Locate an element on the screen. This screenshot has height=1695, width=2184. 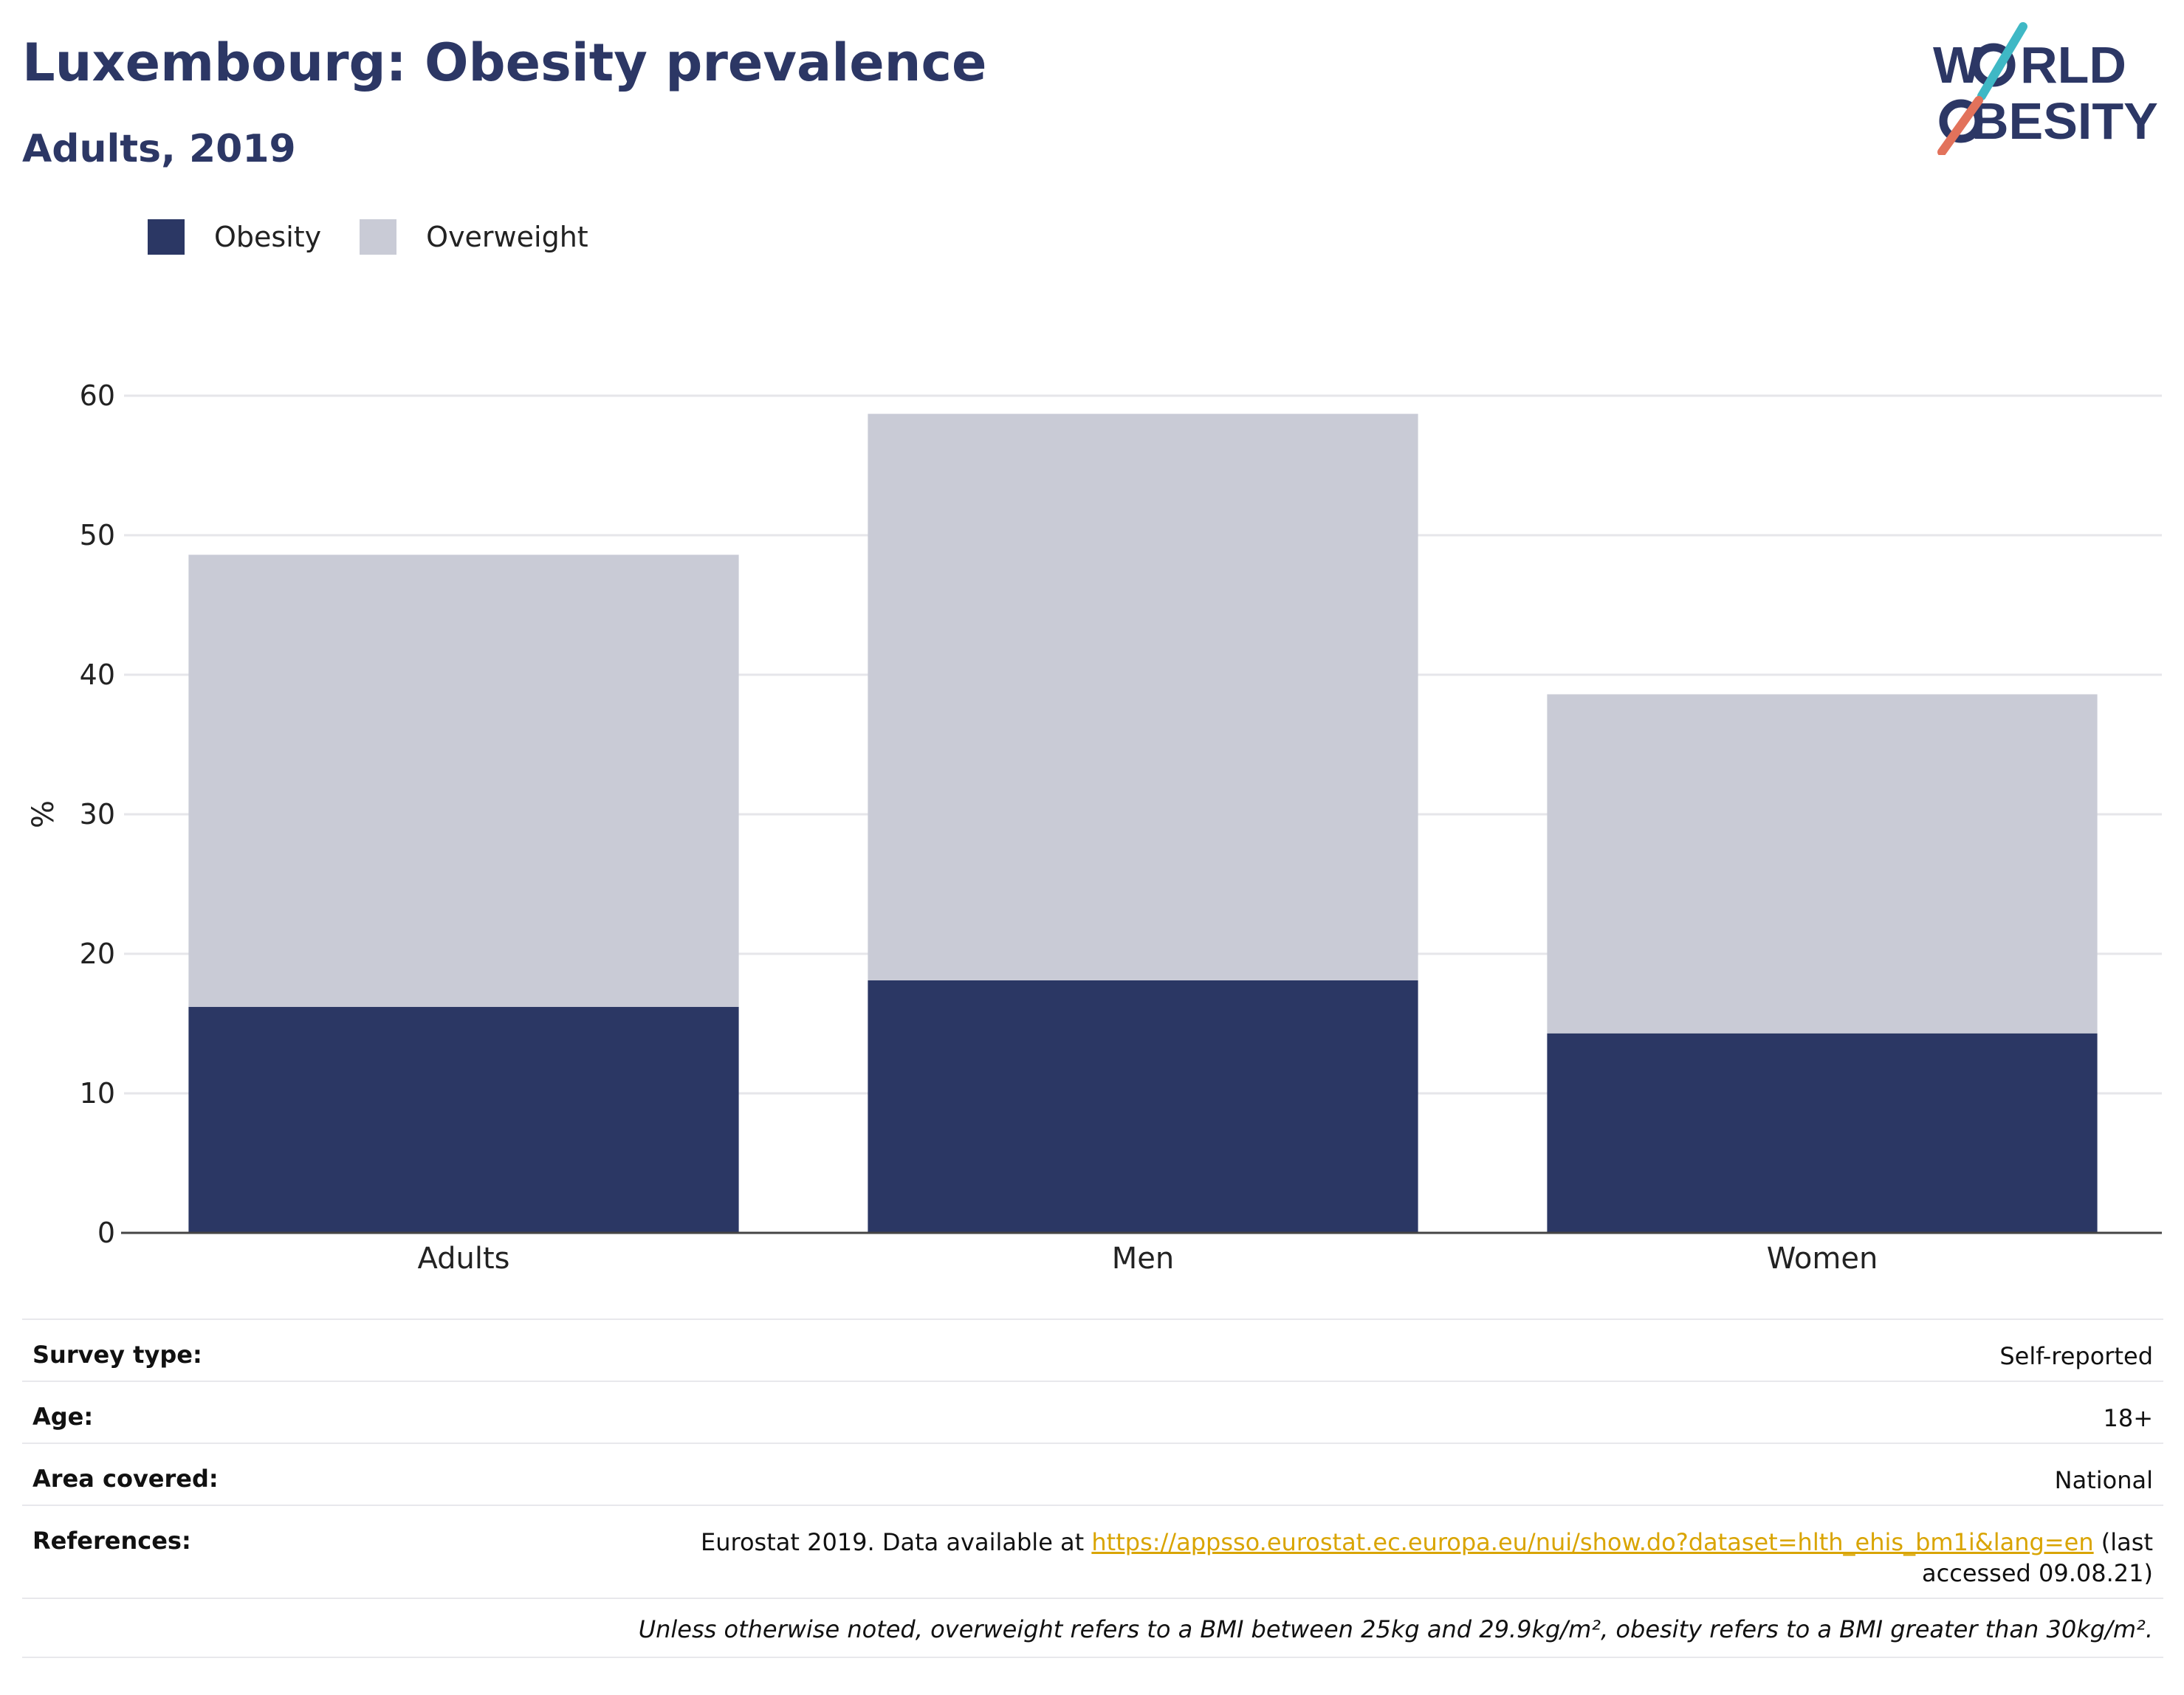
survey-type-label: Survey type: is located at coordinates (117, 1355).